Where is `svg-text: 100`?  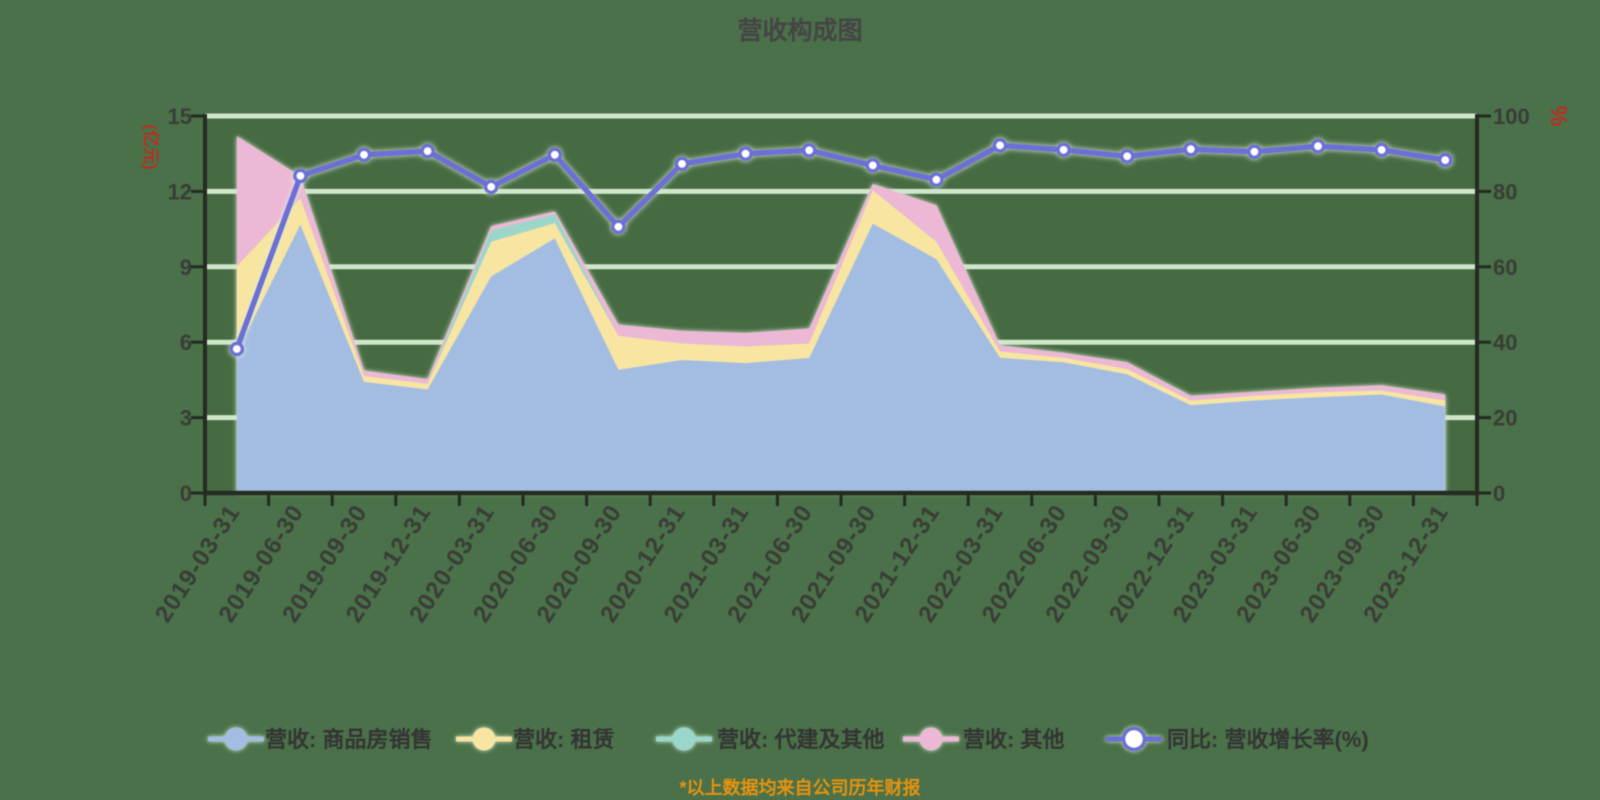
svg-text: 100 is located at coordinates (1511, 116).